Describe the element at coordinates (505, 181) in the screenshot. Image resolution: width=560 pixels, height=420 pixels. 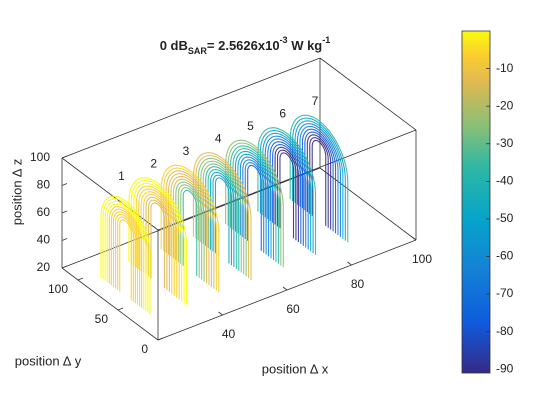
I see `colorbar-tick-label: -40` at that location.